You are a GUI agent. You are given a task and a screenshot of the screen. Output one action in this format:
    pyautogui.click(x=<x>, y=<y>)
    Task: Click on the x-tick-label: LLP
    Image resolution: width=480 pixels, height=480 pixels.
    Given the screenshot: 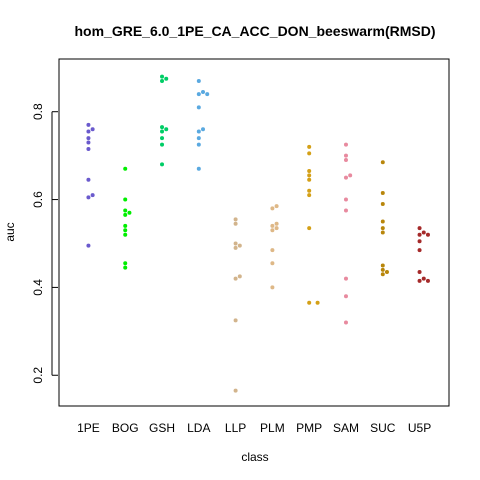 What is the action you would take?
    pyautogui.click(x=235, y=428)
    